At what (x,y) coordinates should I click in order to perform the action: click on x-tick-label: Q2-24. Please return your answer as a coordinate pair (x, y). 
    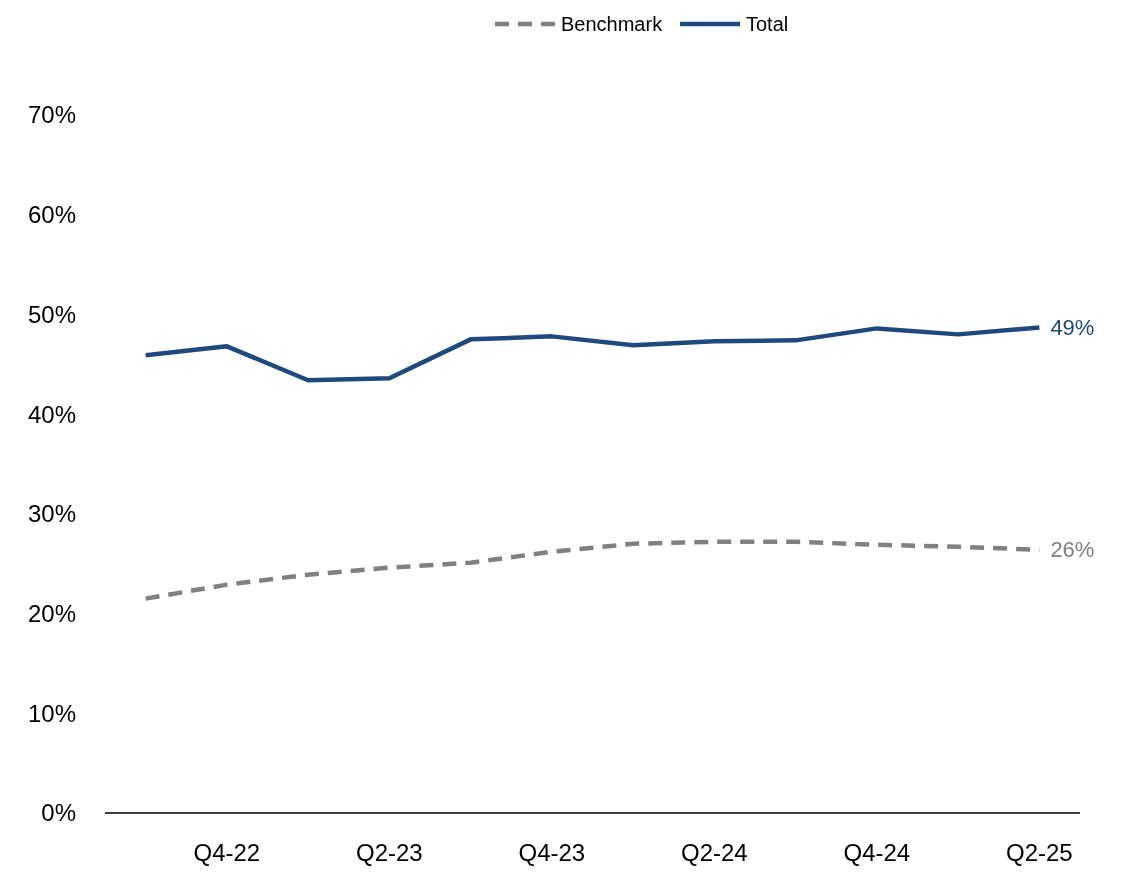
    Looking at the image, I should click on (714, 853).